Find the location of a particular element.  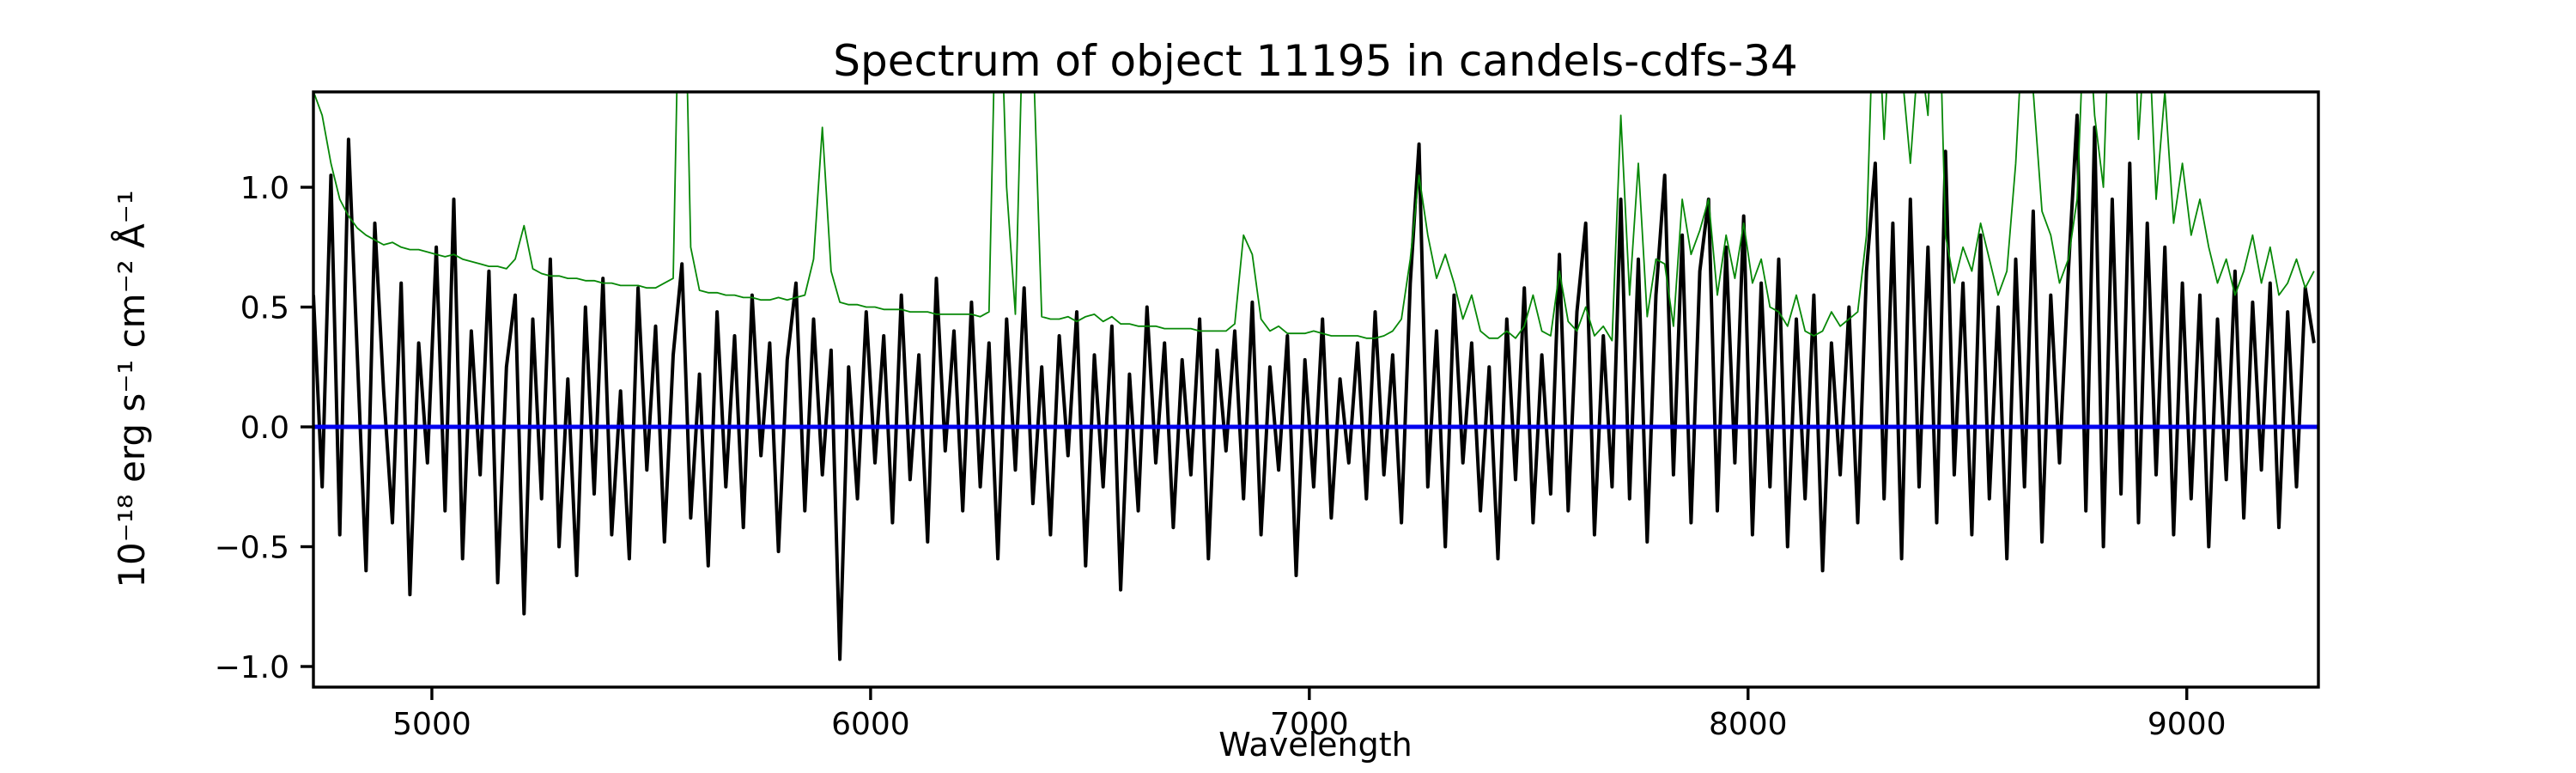

y-tick-label: 0.0 is located at coordinates (264, 428).